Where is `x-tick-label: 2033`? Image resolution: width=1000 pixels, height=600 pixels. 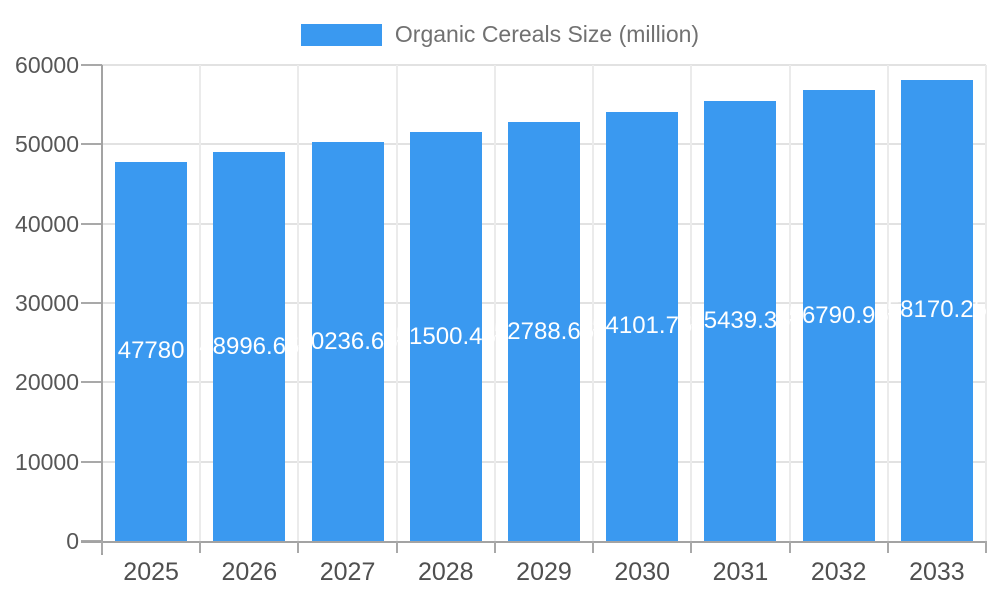 x-tick-label: 2033 is located at coordinates (937, 572).